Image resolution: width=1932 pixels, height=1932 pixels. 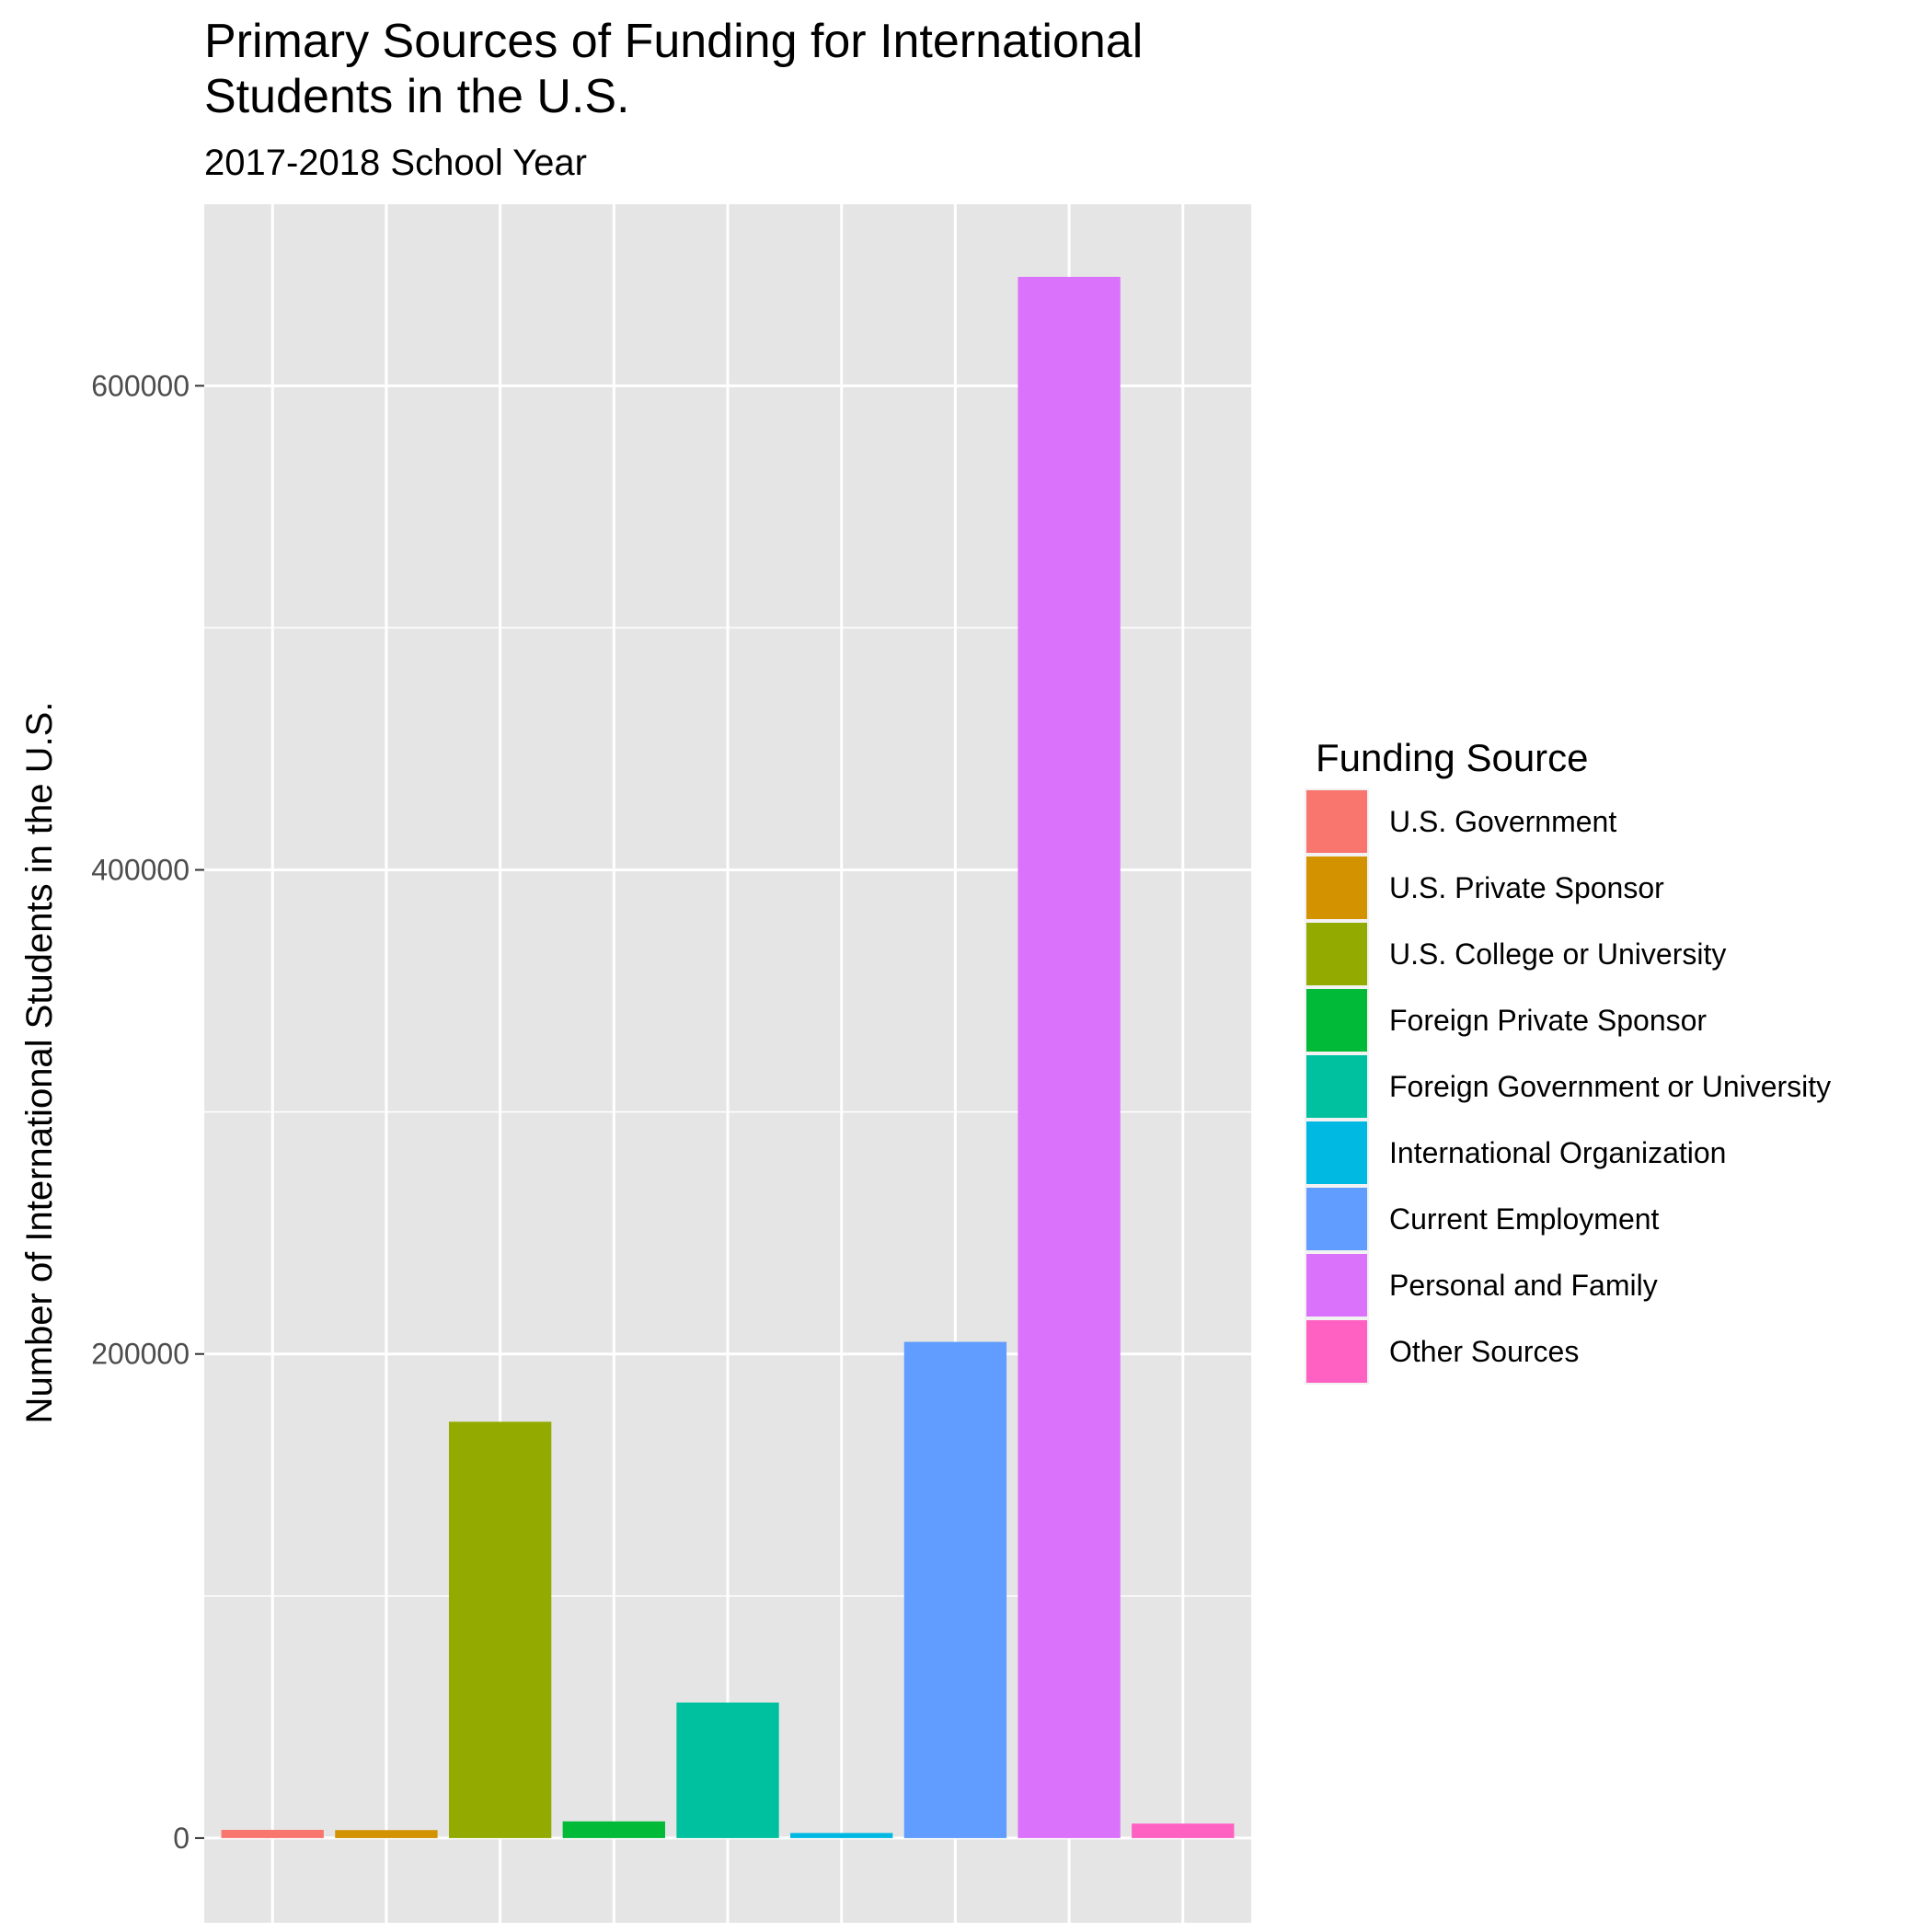 I want to click on bar-foreign-private-sponsor, so click(x=613, y=1829).